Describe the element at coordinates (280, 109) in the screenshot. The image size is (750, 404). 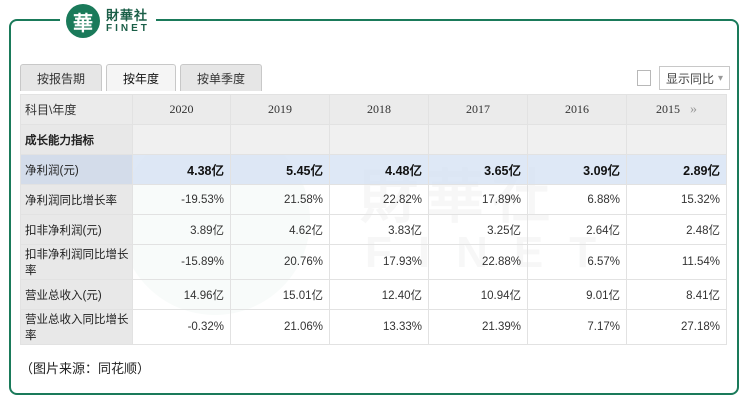
I see `year-header: 2019` at that location.